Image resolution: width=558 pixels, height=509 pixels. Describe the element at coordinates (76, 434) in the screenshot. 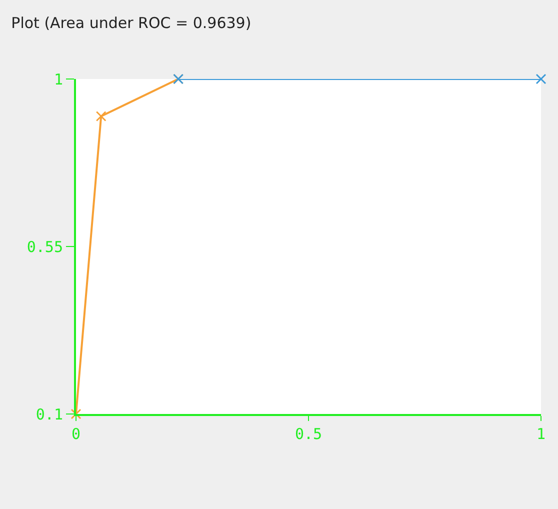

I see `x-tick-label: 0` at that location.